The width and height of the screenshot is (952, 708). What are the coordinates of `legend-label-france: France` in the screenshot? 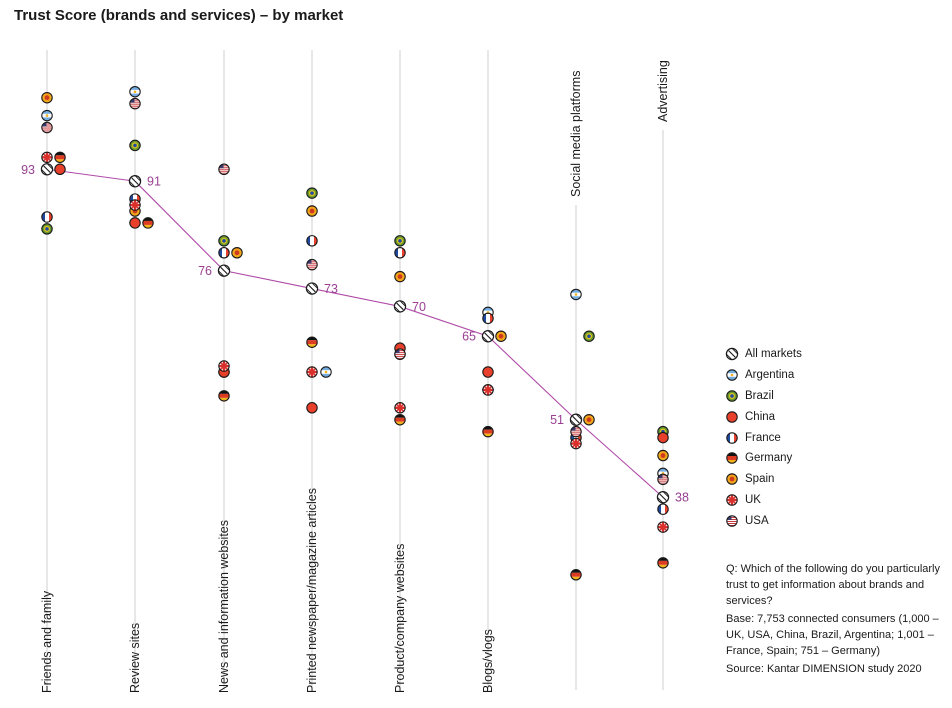 It's located at (763, 437).